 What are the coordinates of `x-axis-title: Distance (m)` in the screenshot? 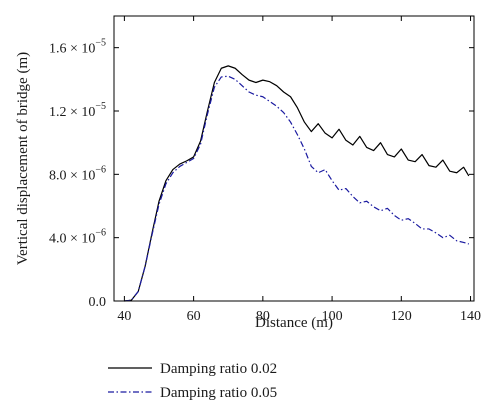 It's located at (294, 323).